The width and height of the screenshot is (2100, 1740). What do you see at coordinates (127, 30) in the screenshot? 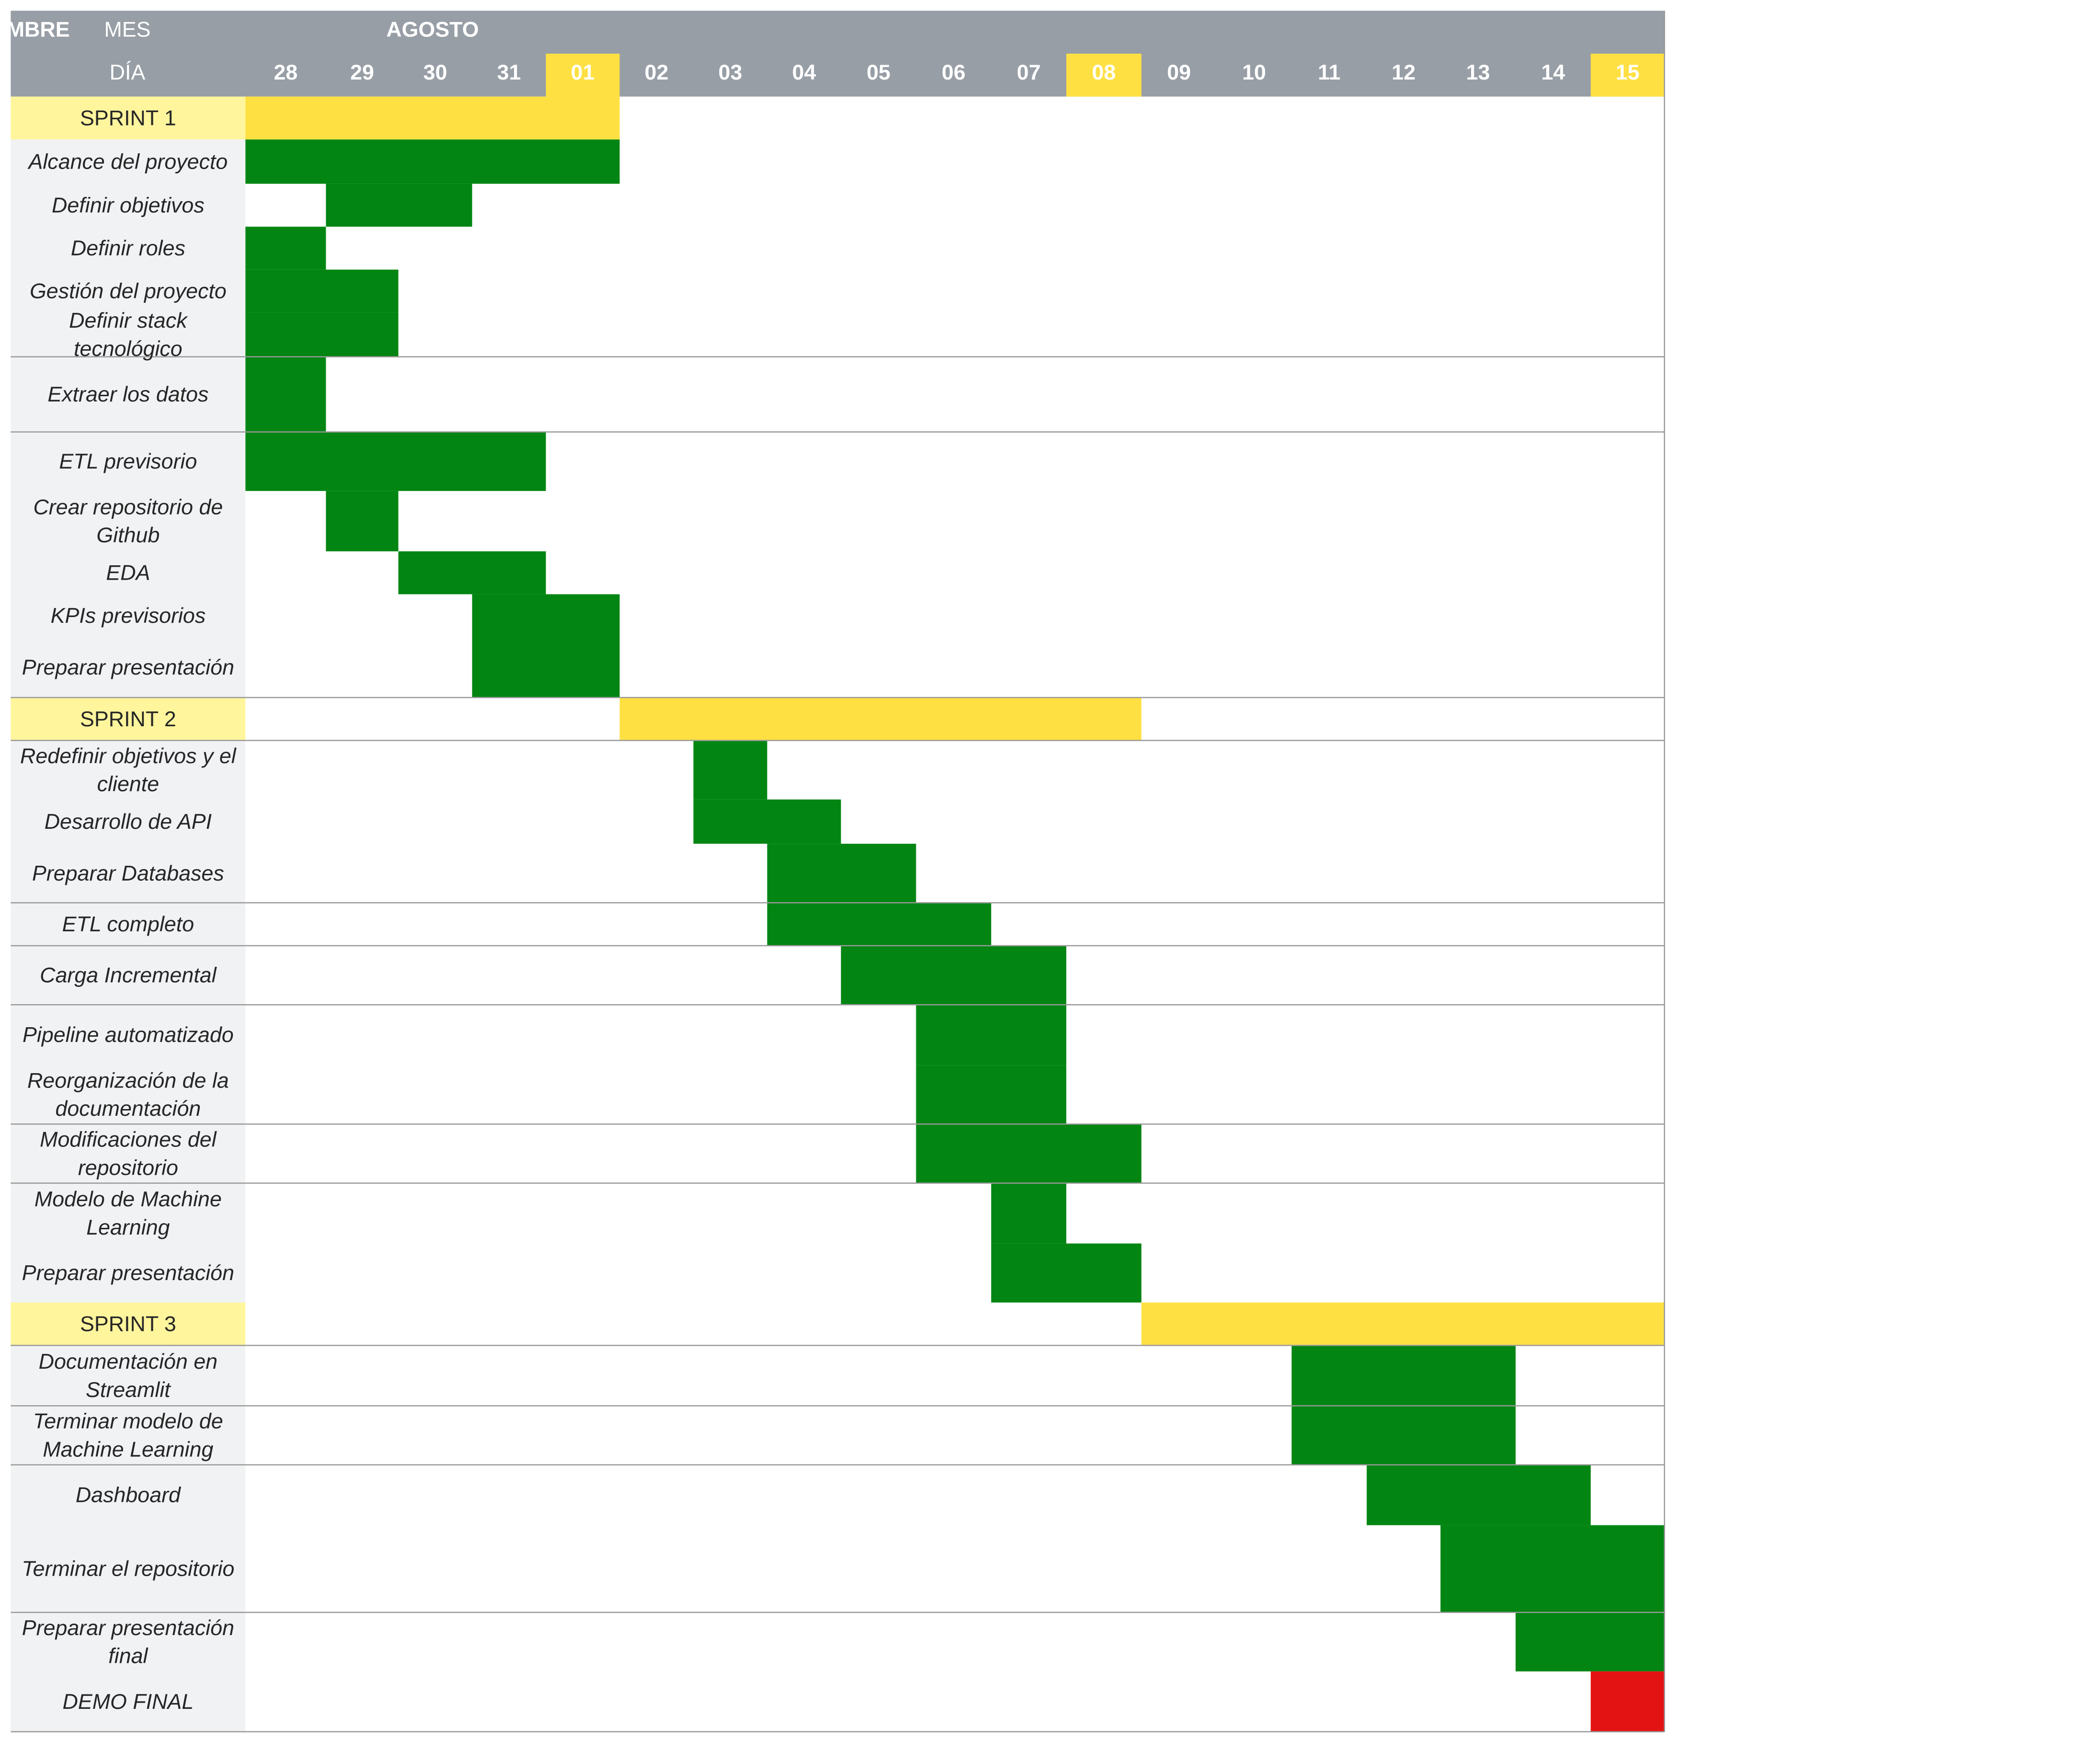
I see `month-header-label: MES` at bounding box center [127, 30].